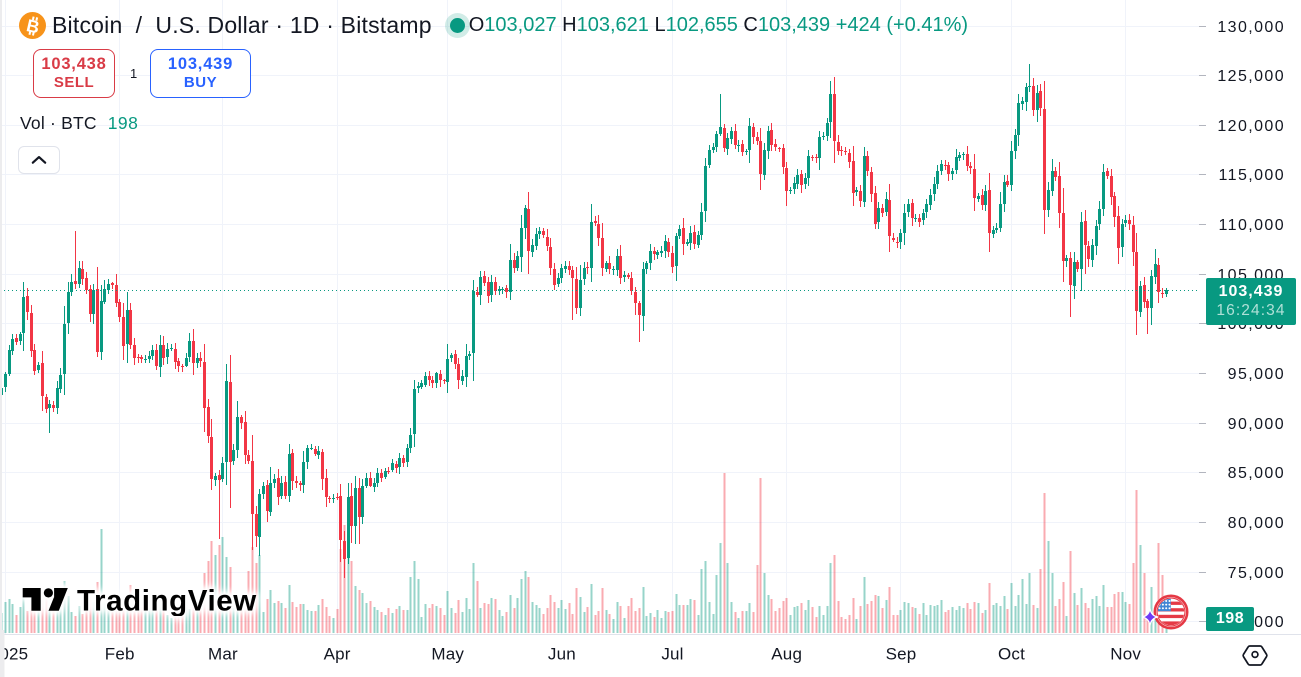 This screenshot has height=677, width=1301. Describe the element at coordinates (1256, 424) in the screenshot. I see `svg-text: 90,000` at that location.